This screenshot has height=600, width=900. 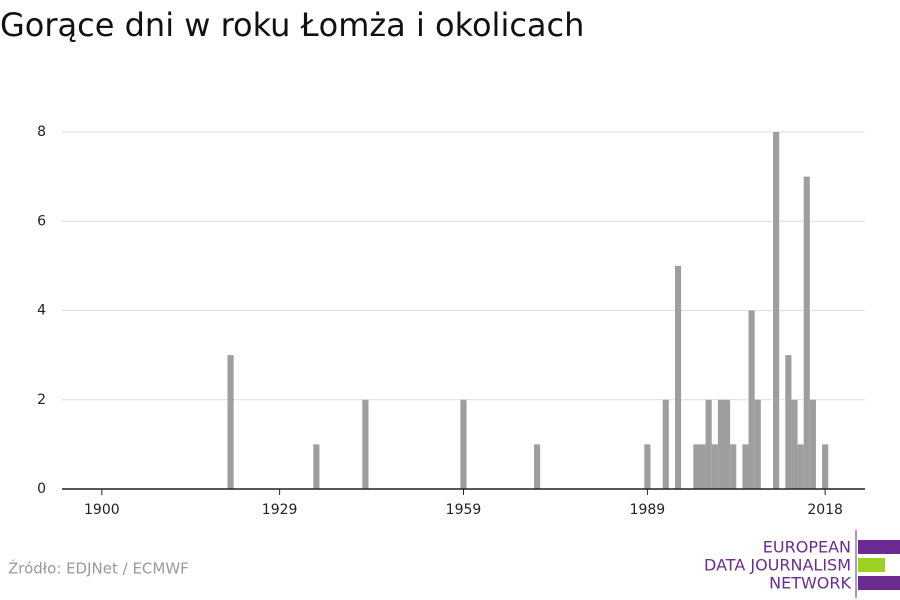 I want to click on source: Źródło: EDJNet / ECMWF, so click(x=98, y=568).